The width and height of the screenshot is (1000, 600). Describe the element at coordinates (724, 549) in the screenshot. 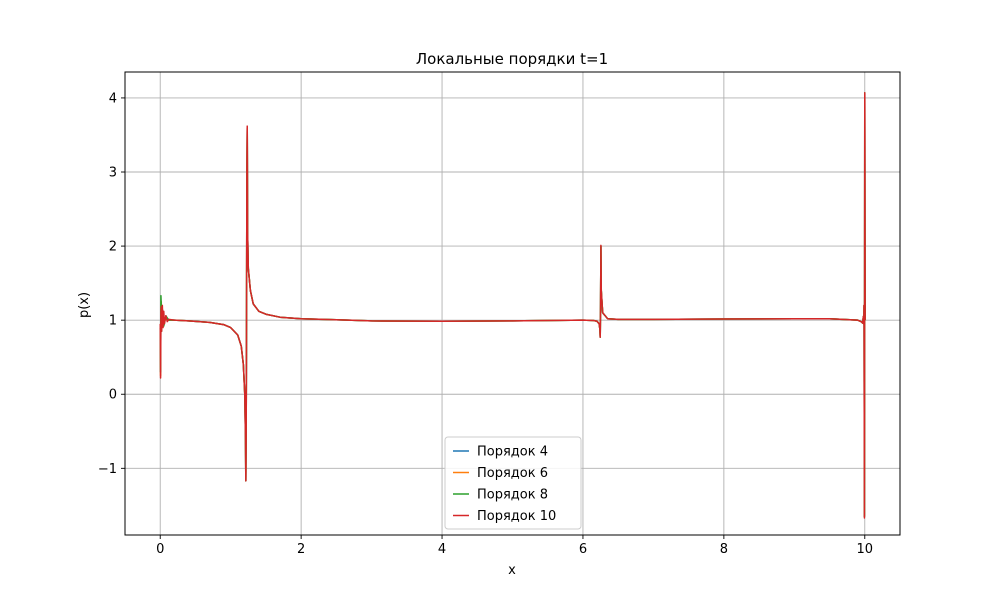

I see `x-tick-label: 8` at that location.